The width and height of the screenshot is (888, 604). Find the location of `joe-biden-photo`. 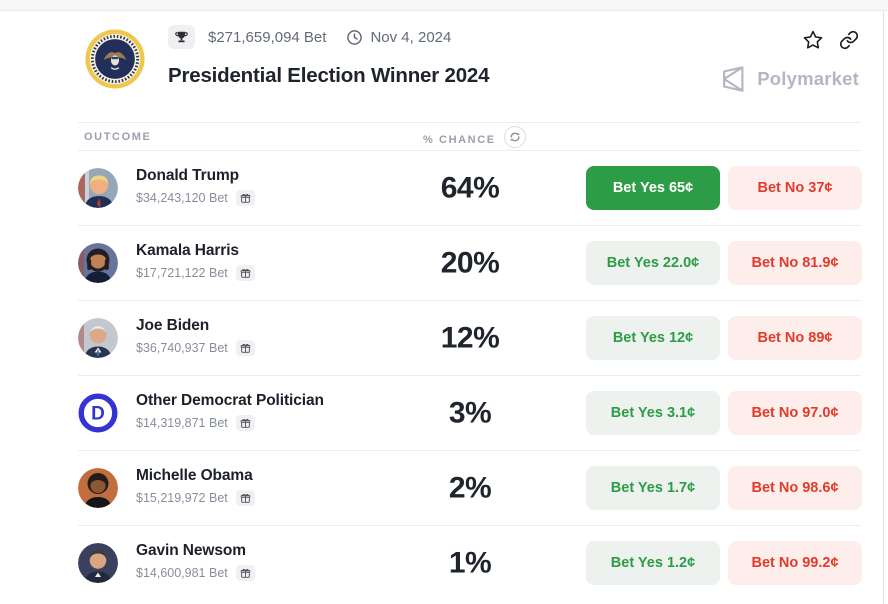

joe-biden-photo is located at coordinates (98, 338).